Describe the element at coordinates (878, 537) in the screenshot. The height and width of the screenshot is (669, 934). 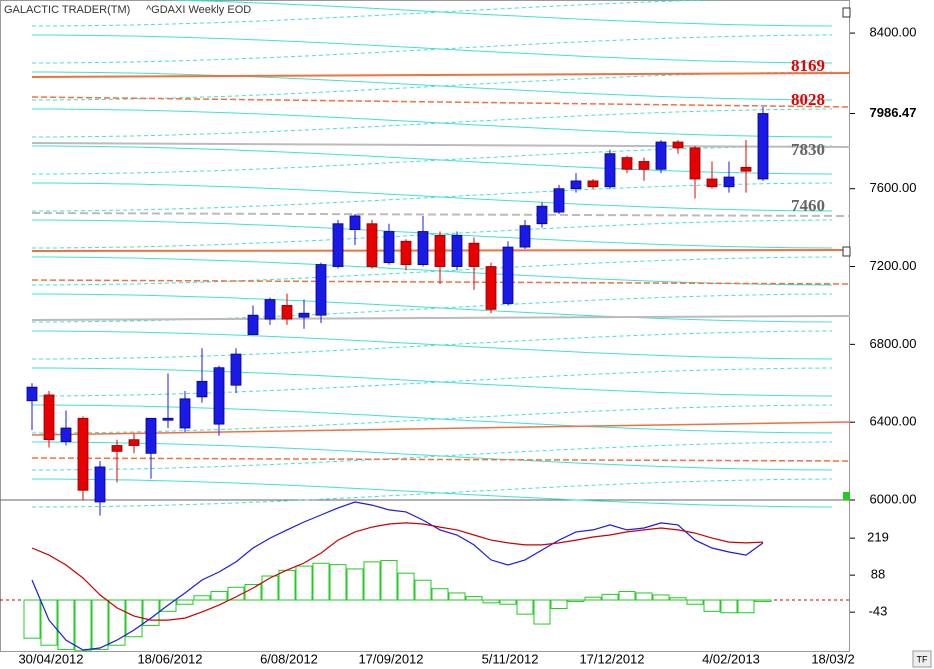
I see `y-tick-label: 219` at that location.